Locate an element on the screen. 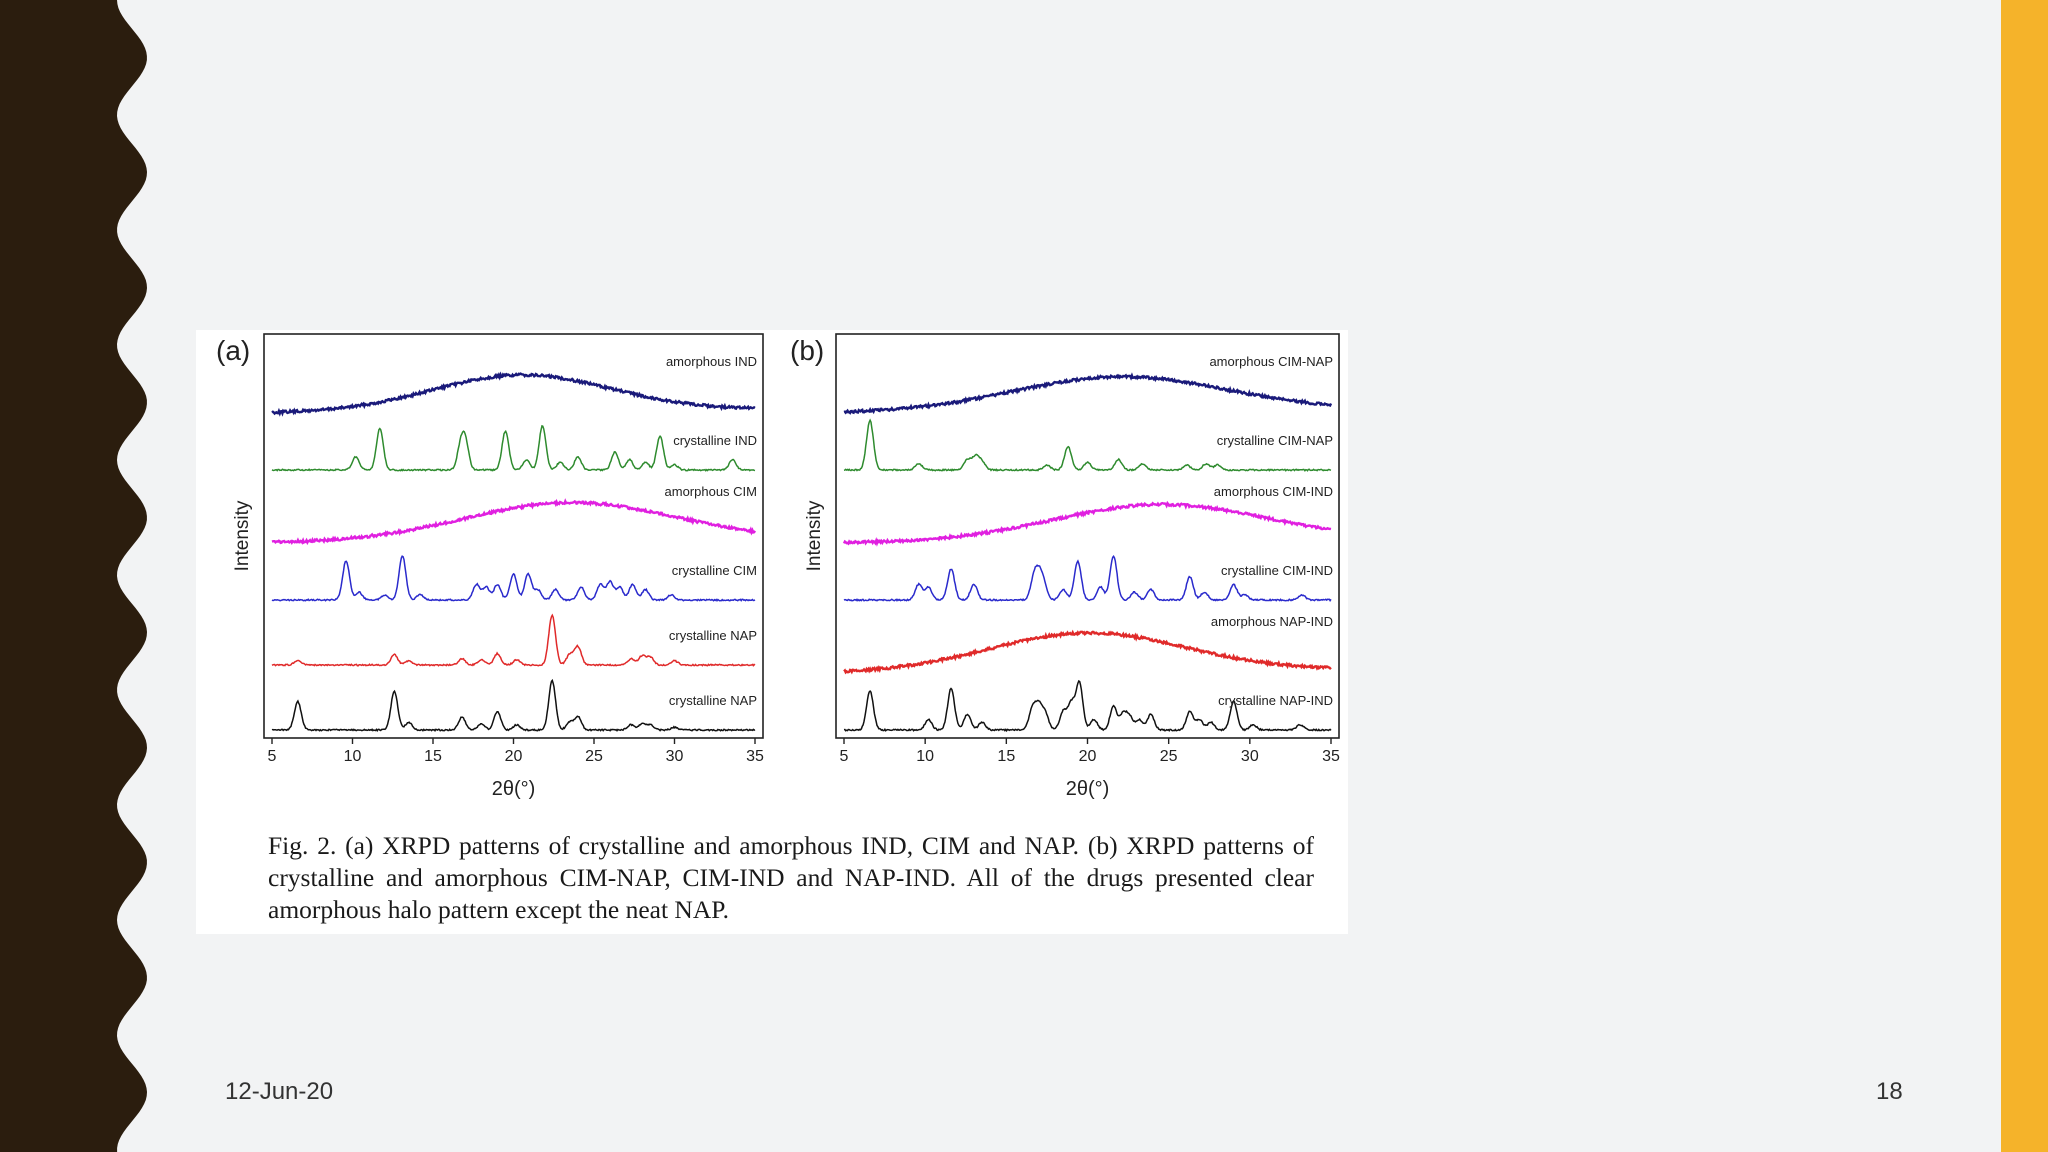  series-label: amorphous NAP-IND is located at coordinates (1272, 621).